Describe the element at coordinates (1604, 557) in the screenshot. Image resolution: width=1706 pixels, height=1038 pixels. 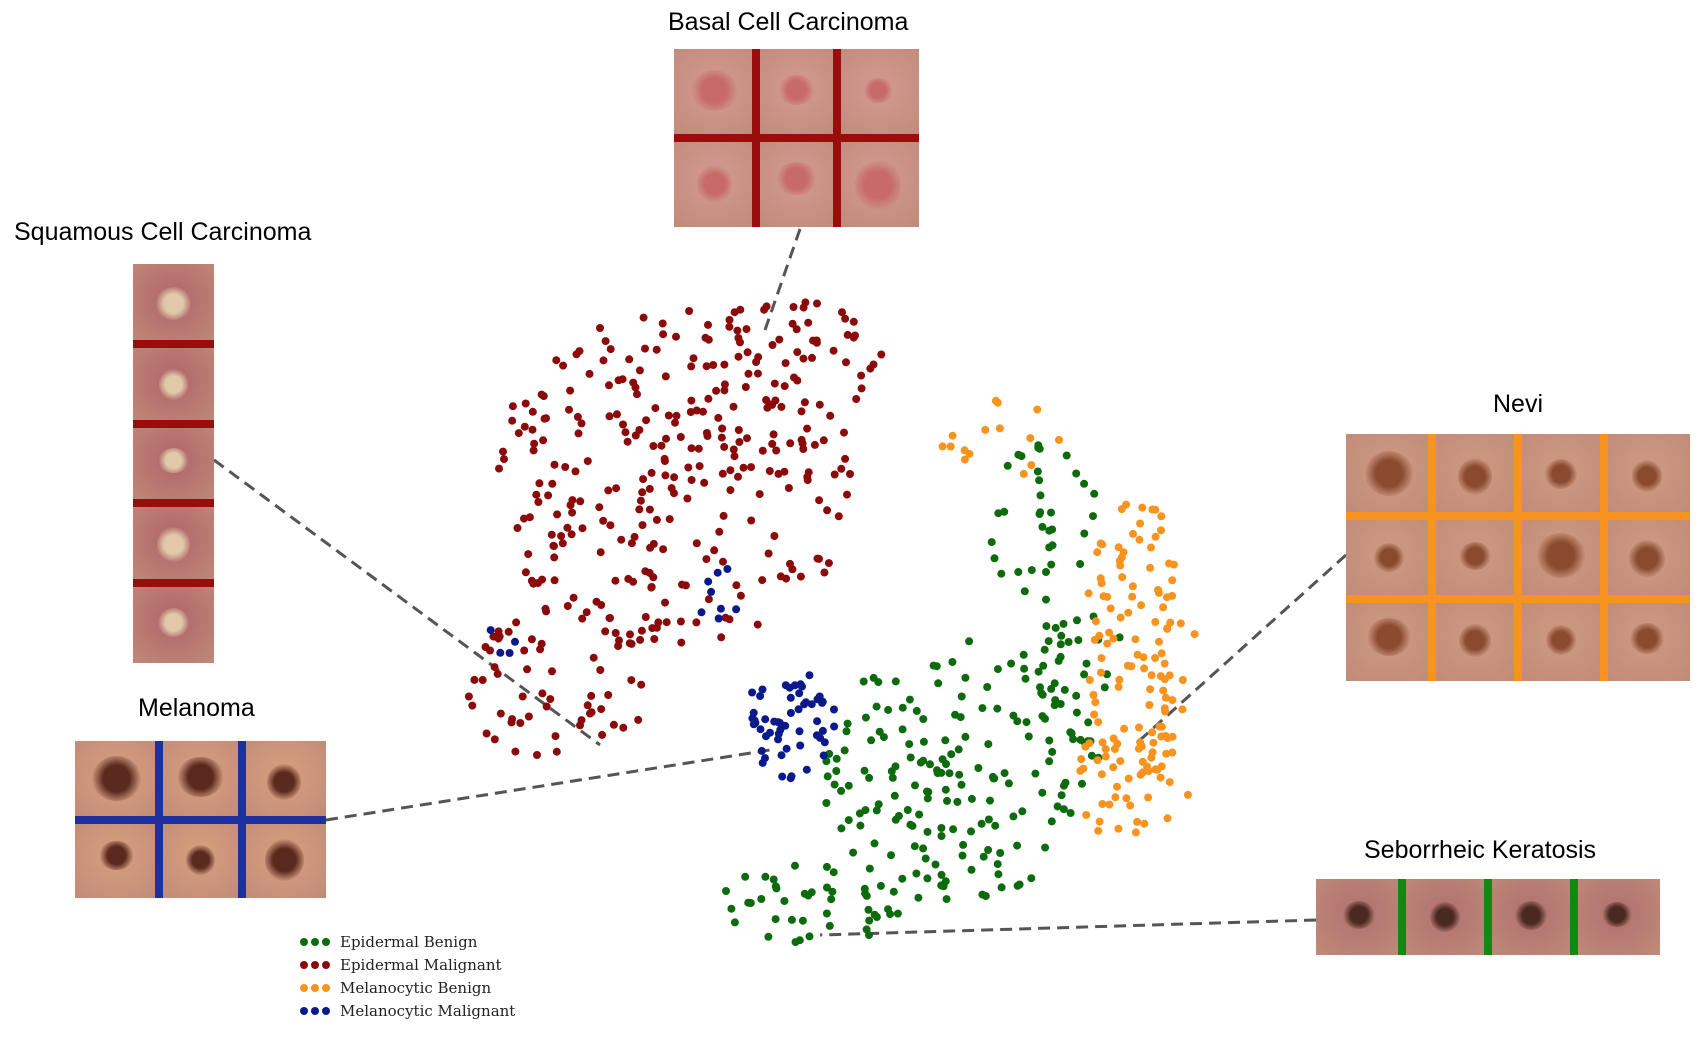
I see `grid-divider` at that location.